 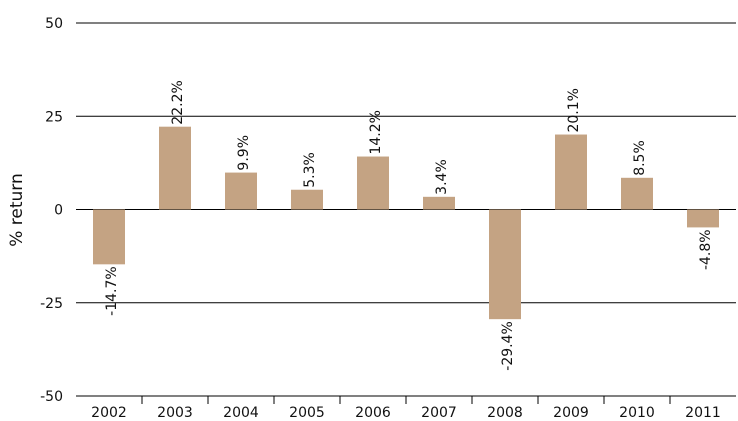 I want to click on x-tick-label: 2006, so click(x=373, y=413).